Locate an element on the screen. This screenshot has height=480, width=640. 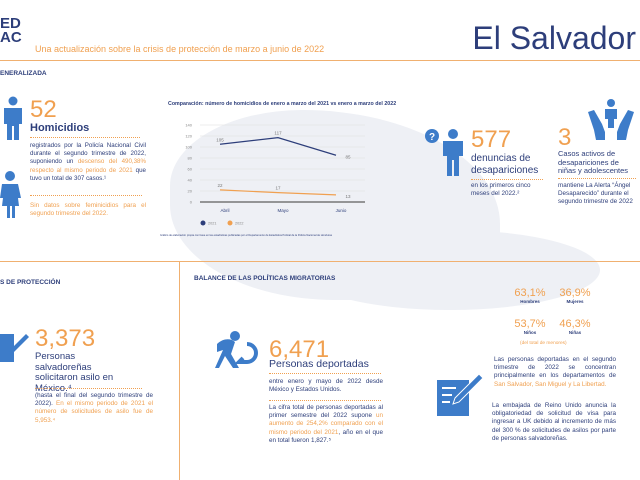
writing-form-icon is located at coordinates (15, 348).